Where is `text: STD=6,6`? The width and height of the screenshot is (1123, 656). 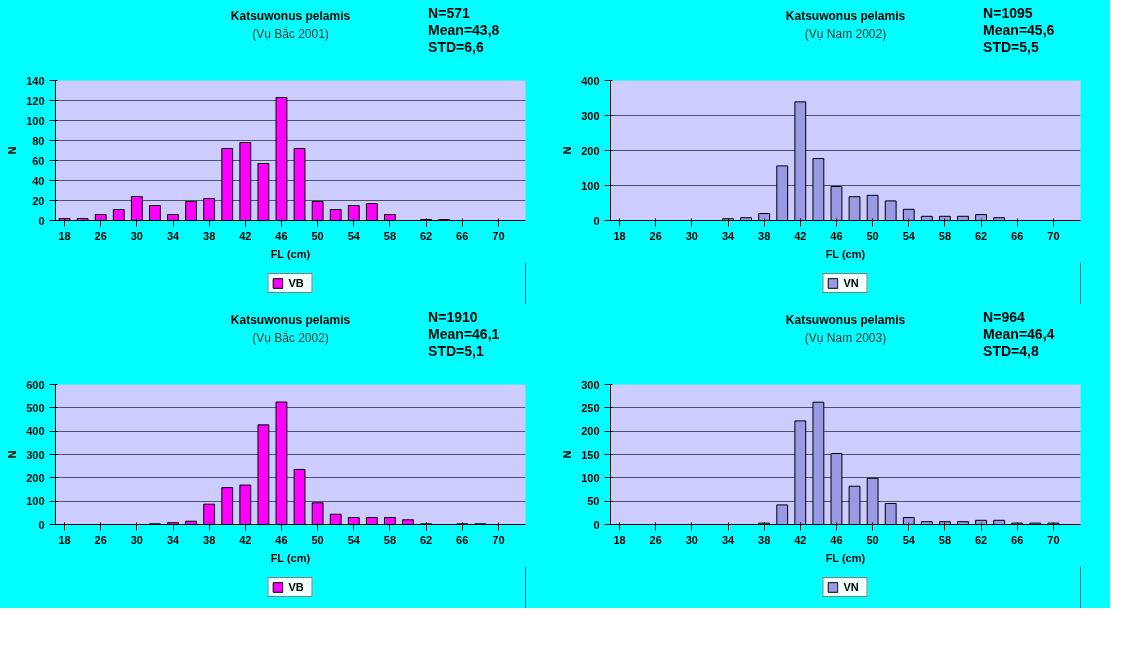
text: STD=6,6 is located at coordinates (456, 46).